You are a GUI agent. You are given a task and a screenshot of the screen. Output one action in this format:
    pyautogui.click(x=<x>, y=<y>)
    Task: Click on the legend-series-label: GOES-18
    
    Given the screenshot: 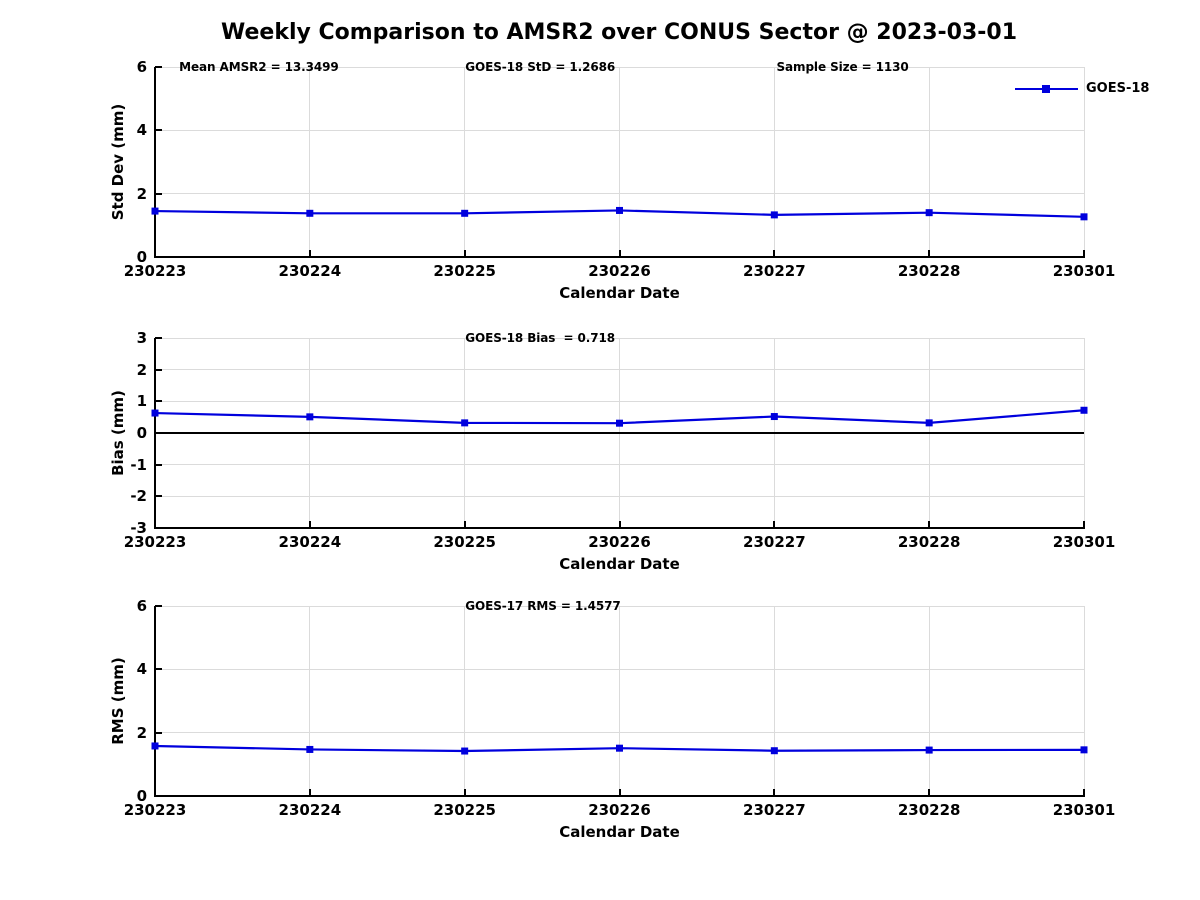 What is the action you would take?
    pyautogui.click(x=1118, y=88)
    